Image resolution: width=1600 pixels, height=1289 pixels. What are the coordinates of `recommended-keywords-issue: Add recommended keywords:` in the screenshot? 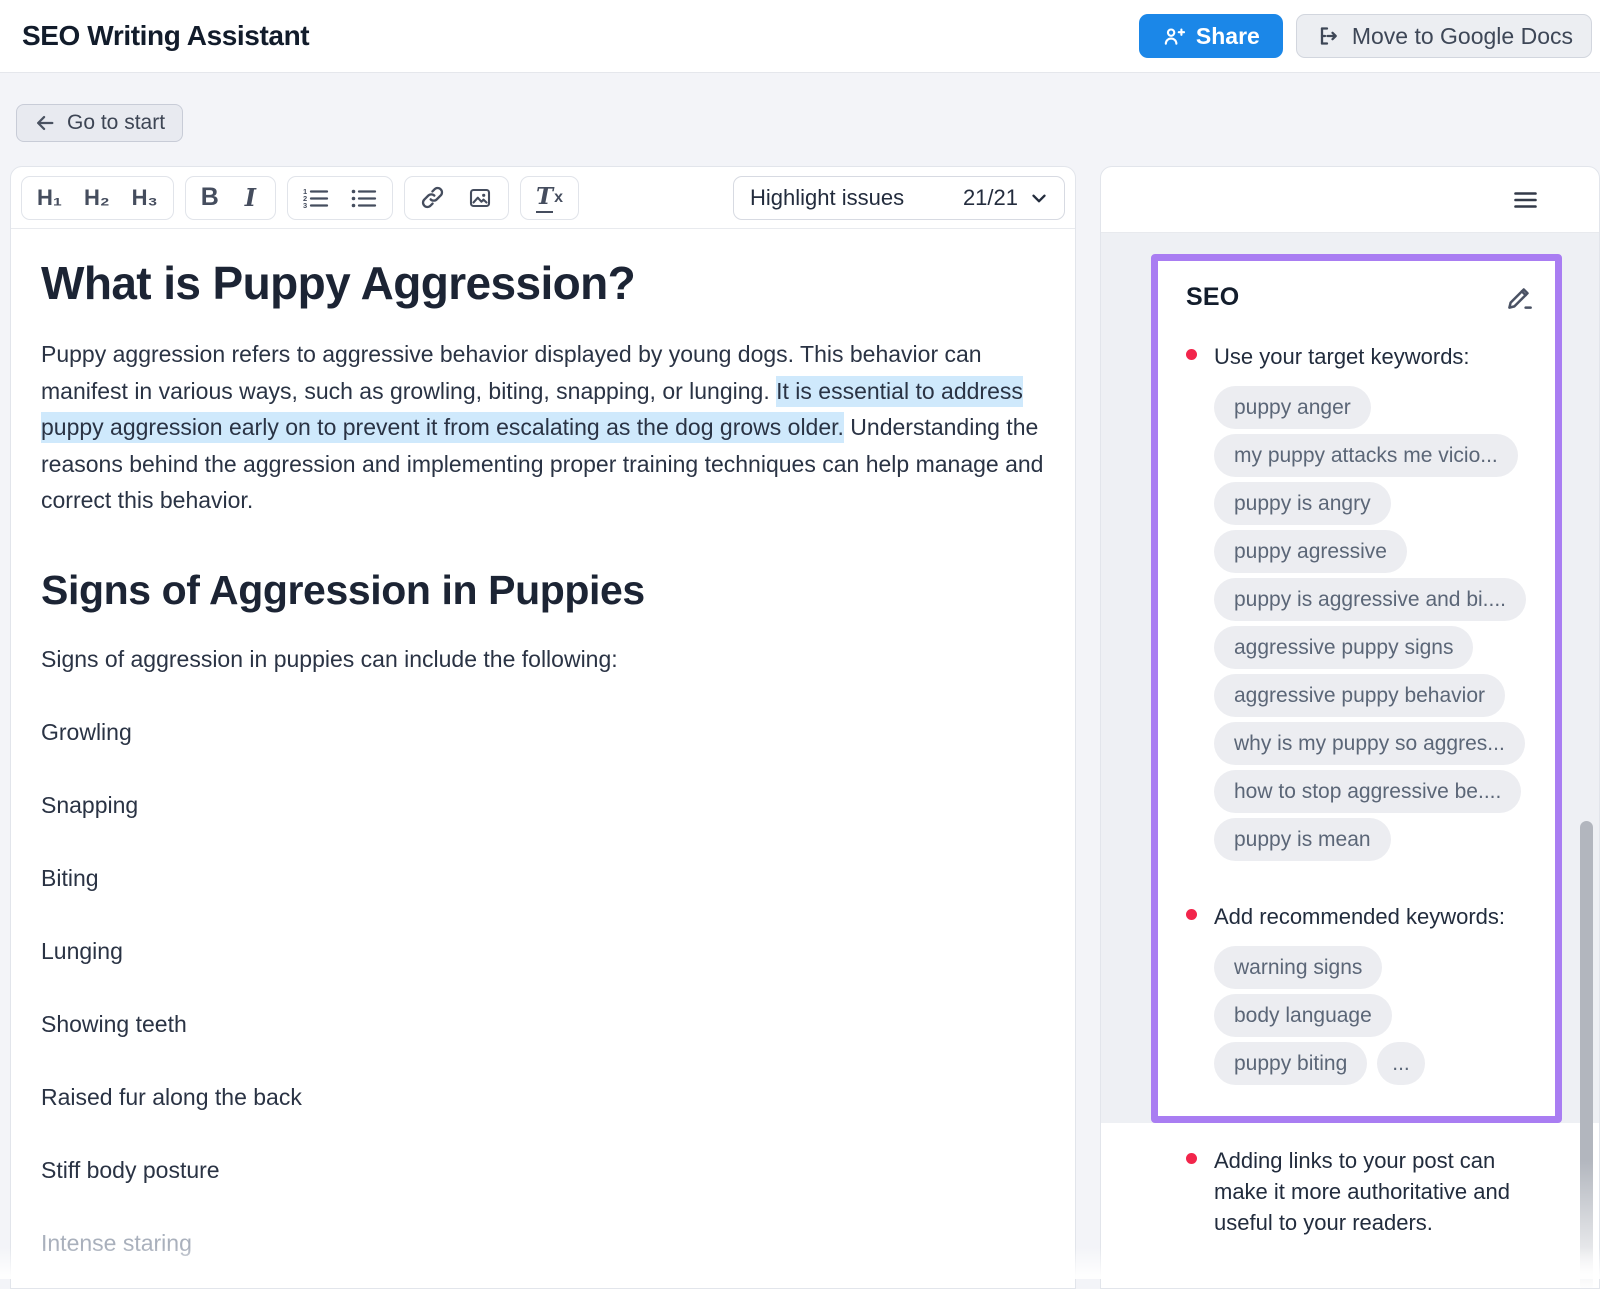 It's located at (1360, 916).